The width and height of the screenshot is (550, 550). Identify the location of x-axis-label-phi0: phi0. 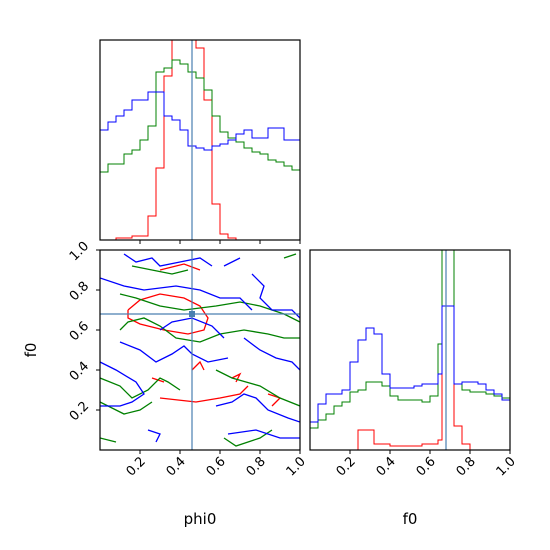
(200, 519).